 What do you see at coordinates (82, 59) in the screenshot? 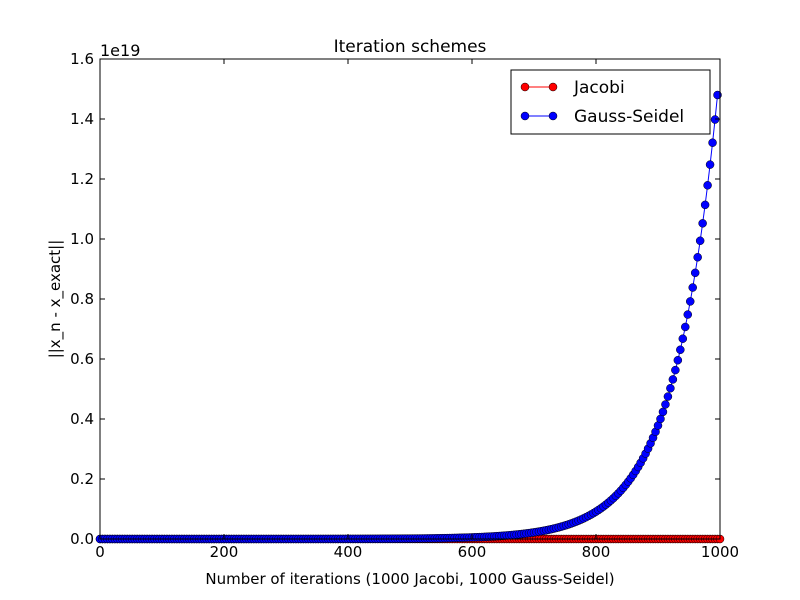
I see `y-tick-label: 1.6` at bounding box center [82, 59].